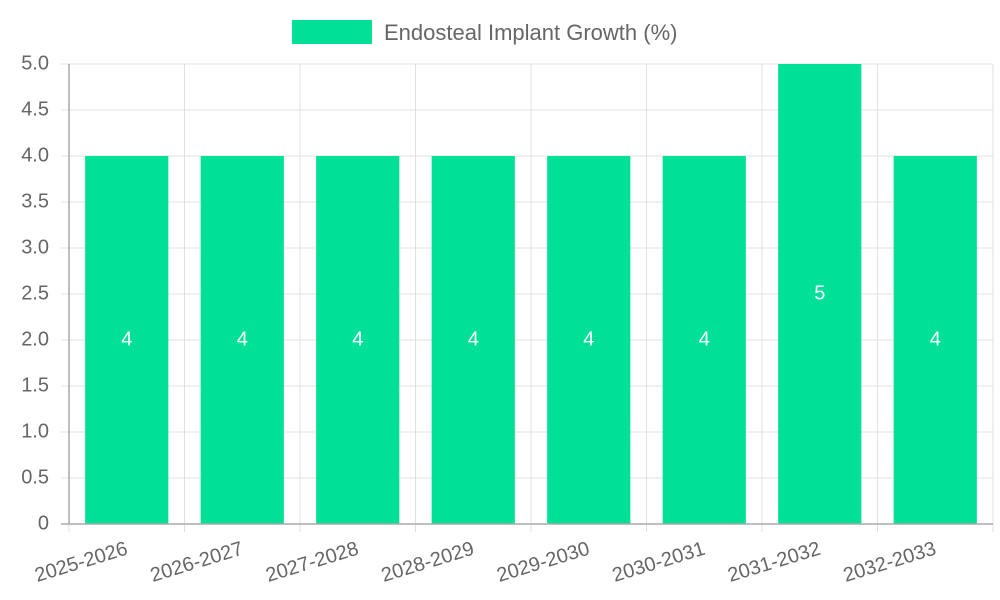 This screenshot has width=1000, height=600. I want to click on x-tick-label: 2026-2027, so click(197, 562).